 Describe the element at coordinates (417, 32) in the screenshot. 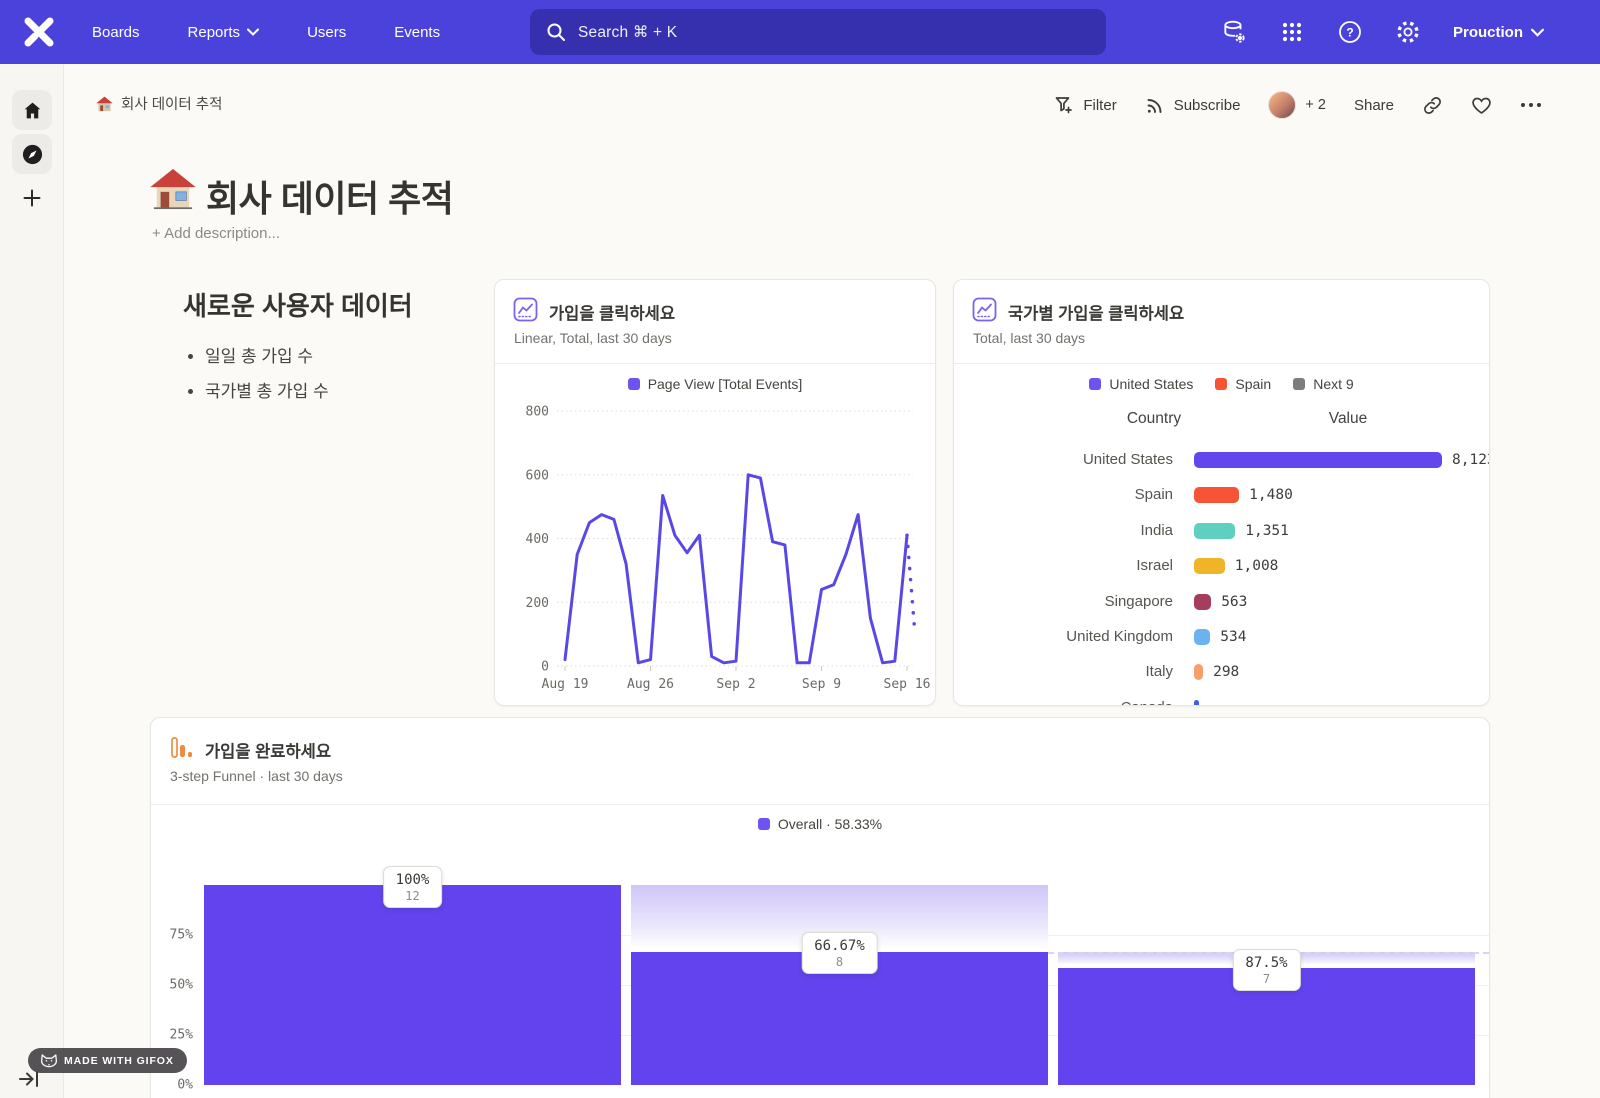

I see `nav-item-events: Events` at that location.